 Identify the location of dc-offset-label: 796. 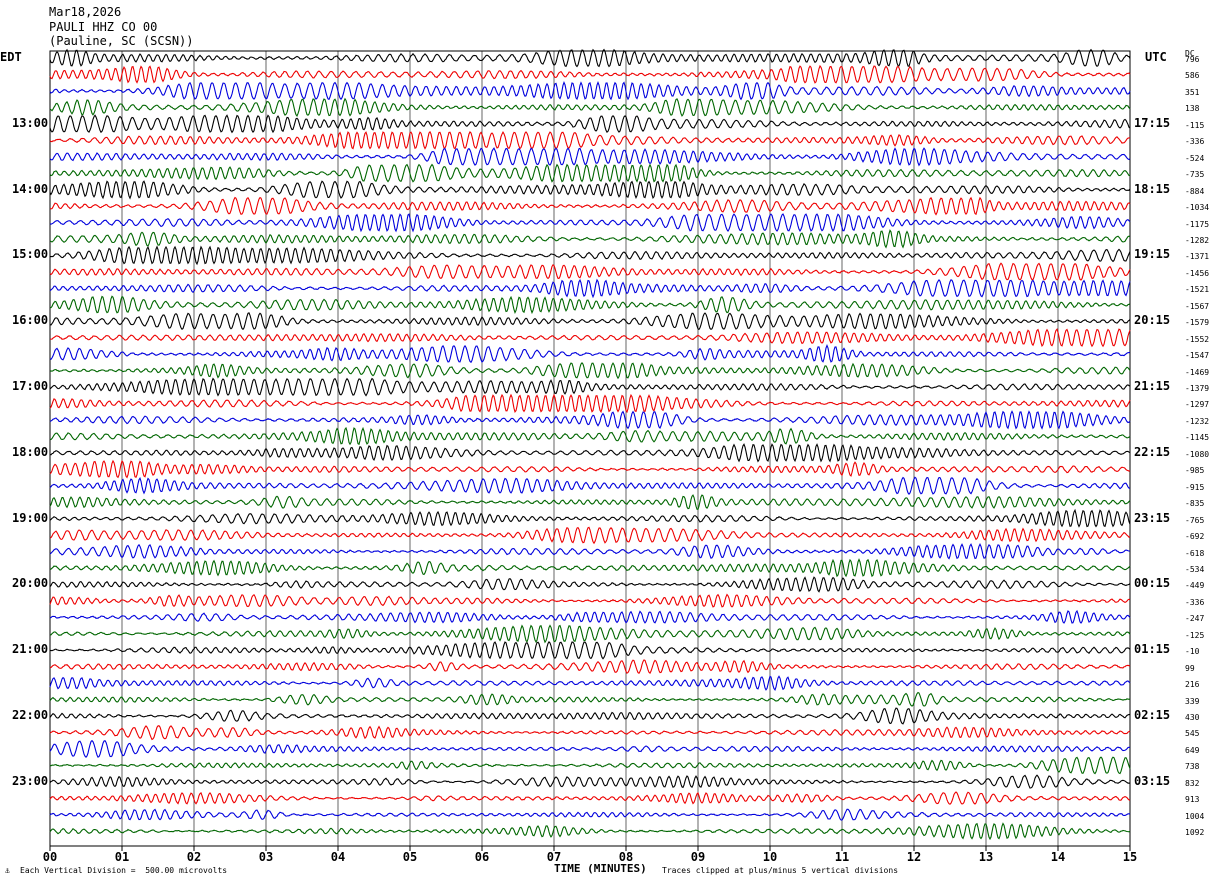
(1192, 59).